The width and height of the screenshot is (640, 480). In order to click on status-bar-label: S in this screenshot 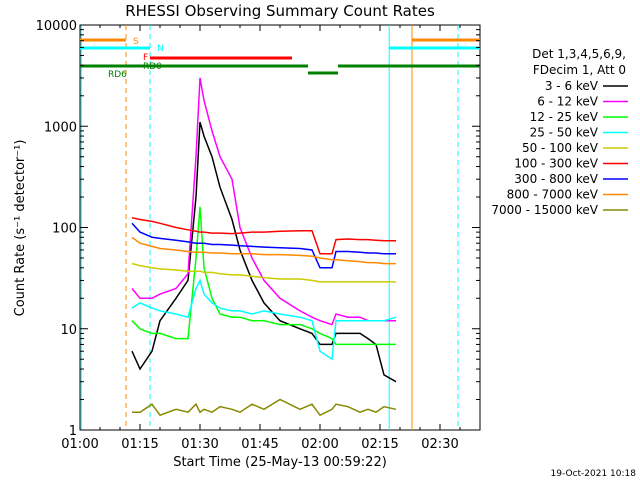, I will do `click(136, 42)`.